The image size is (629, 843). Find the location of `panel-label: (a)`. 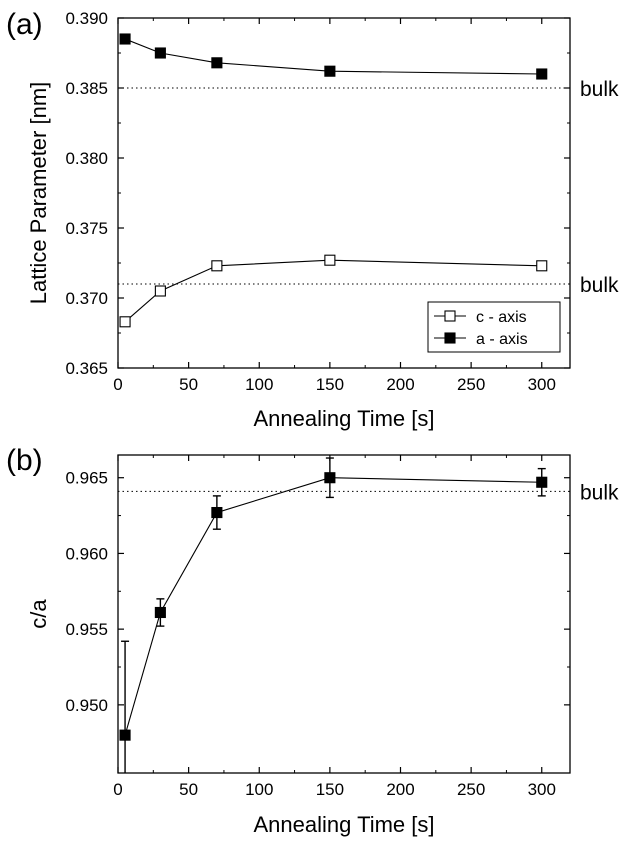

panel-label: (a) is located at coordinates (24, 24).